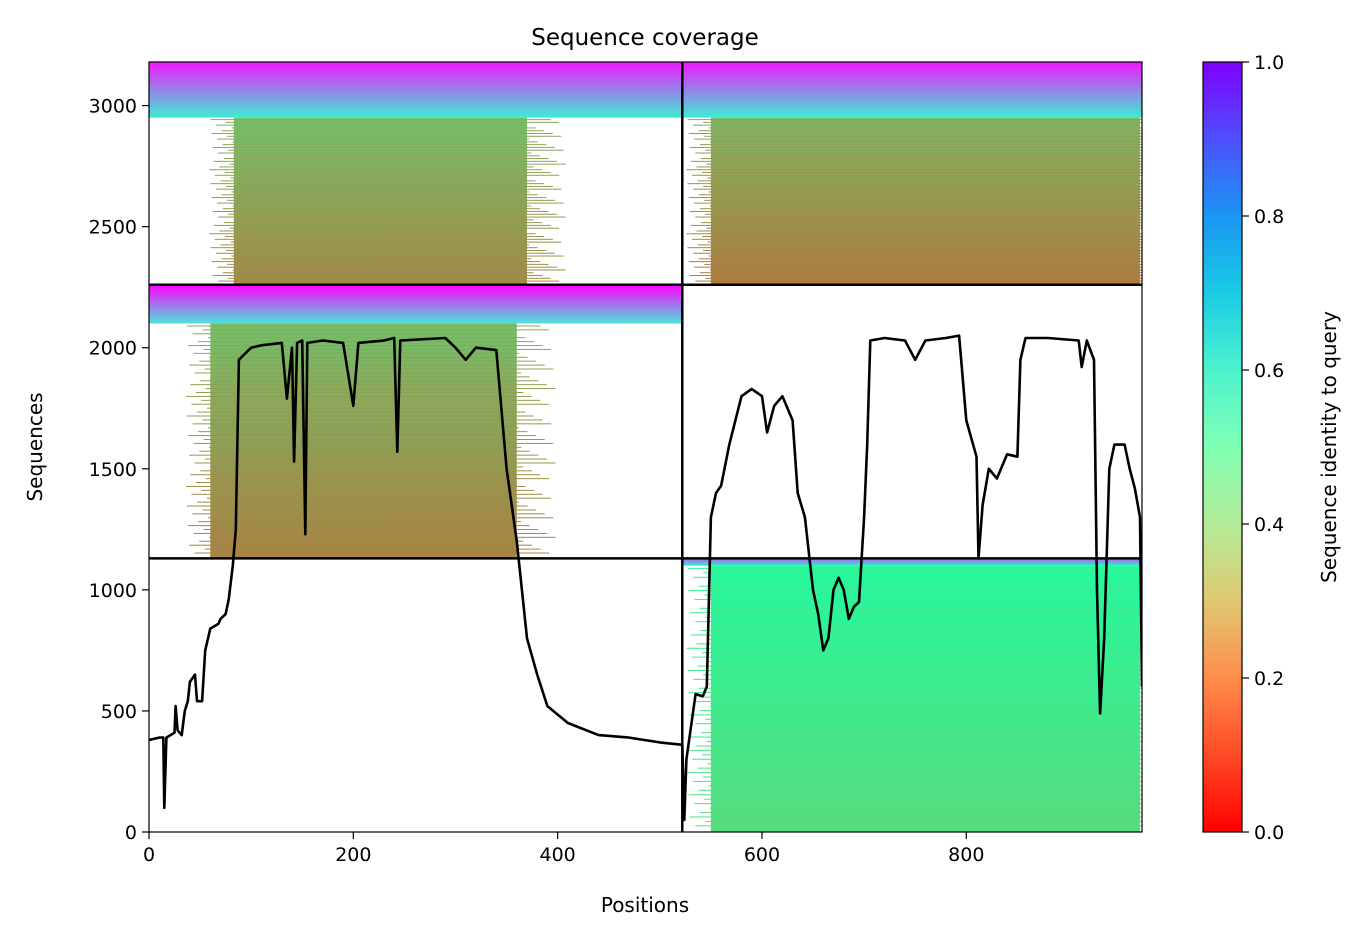  What do you see at coordinates (131, 833) in the screenshot?
I see `y-tick-label: 0` at bounding box center [131, 833].